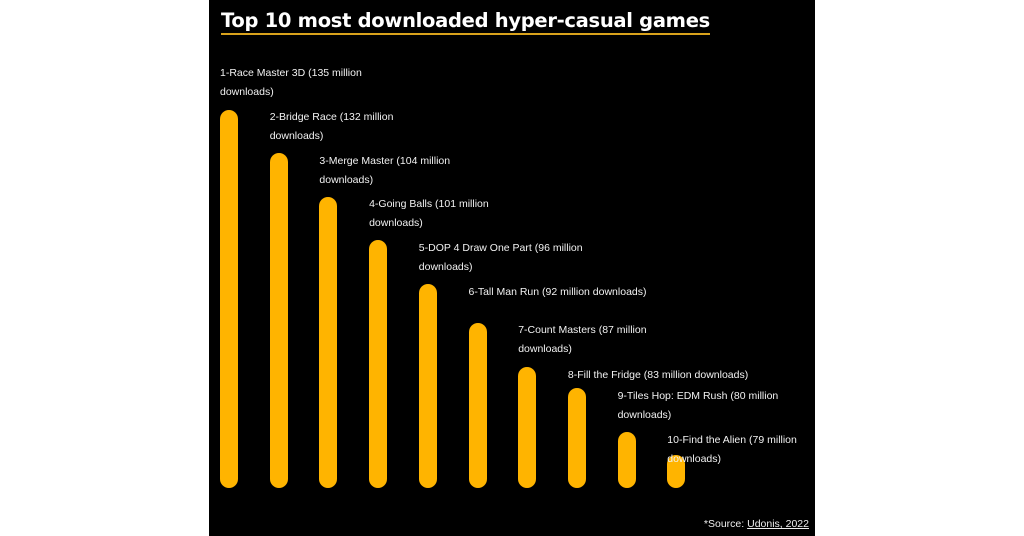  I want to click on source-prefix: *Source:, so click(725, 524).